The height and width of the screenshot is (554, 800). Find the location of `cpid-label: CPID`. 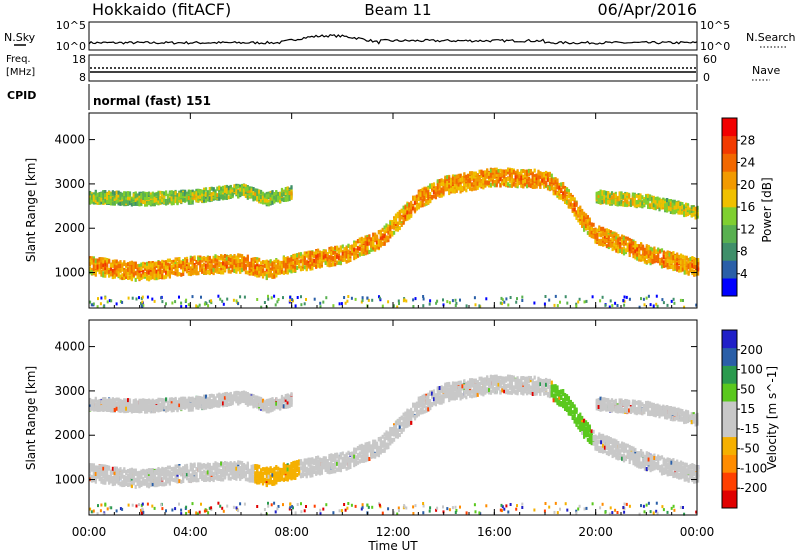

cpid-label: CPID is located at coordinates (21, 95).